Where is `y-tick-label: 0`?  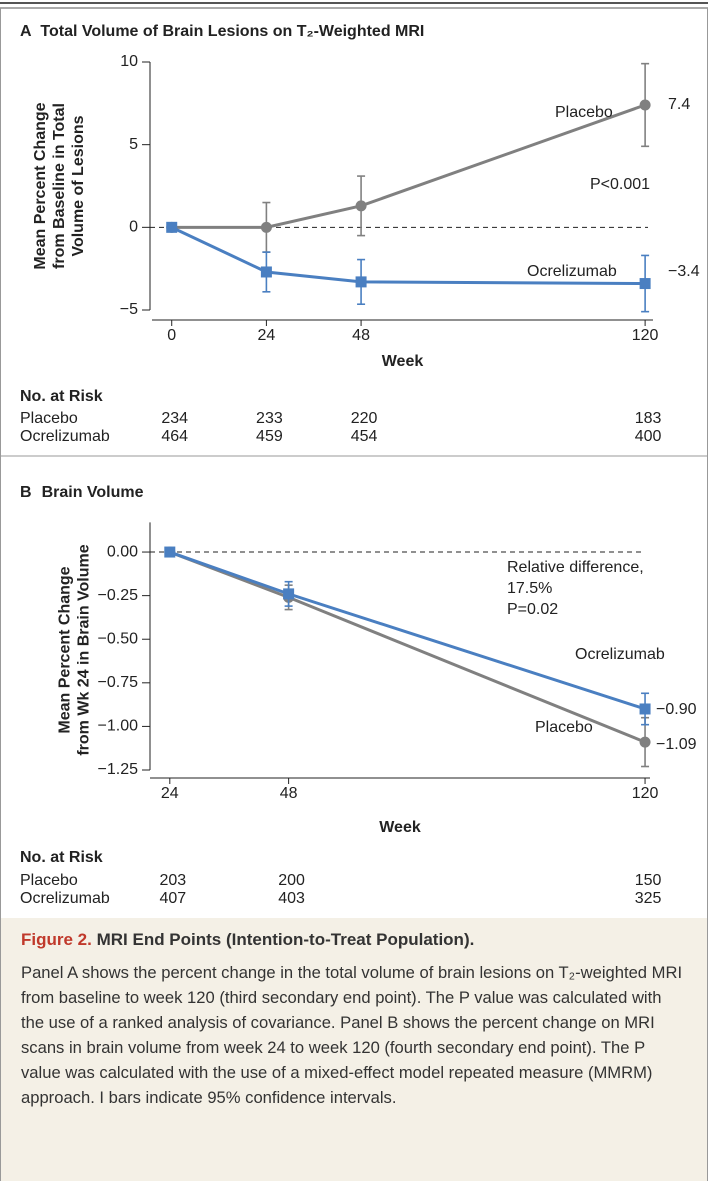 y-tick-label: 0 is located at coordinates (133, 227).